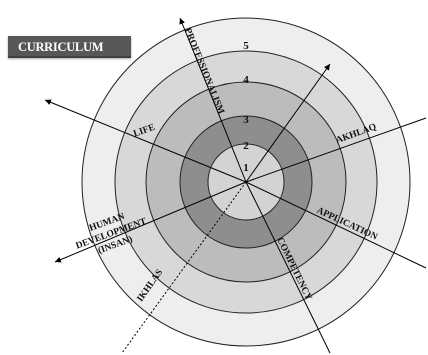 This screenshot has height=355, width=428. Describe the element at coordinates (246, 146) in the screenshot. I see `ring-number-2: 2` at that location.